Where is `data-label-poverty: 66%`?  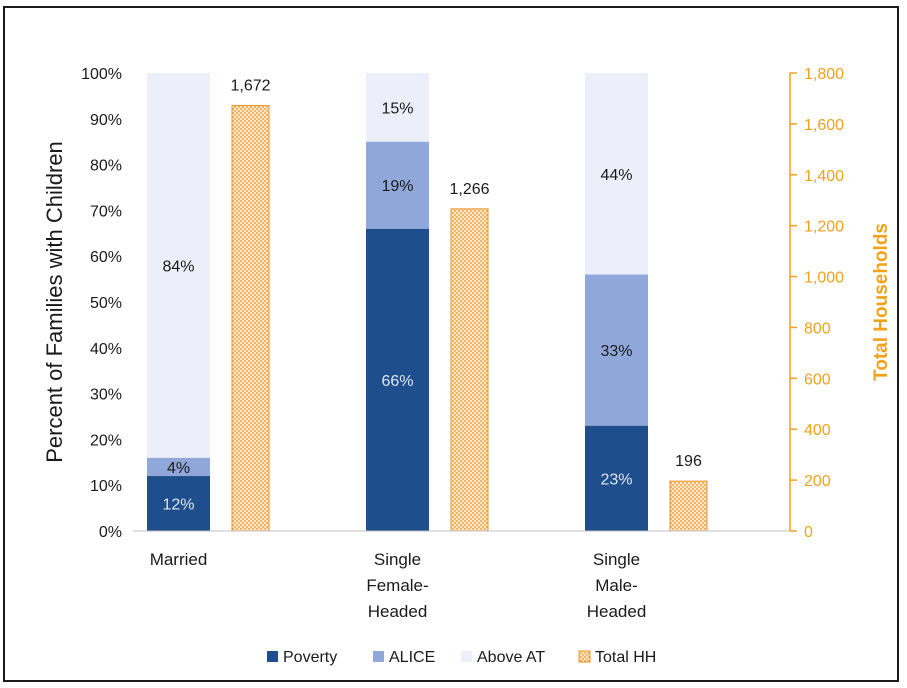 data-label-poverty: 66% is located at coordinates (397, 381).